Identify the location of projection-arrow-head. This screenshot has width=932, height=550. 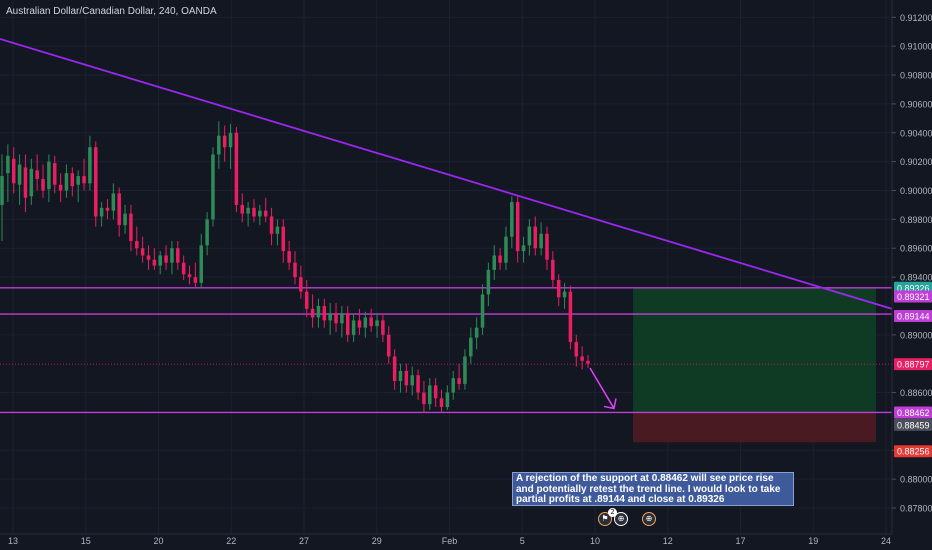
(610, 404).